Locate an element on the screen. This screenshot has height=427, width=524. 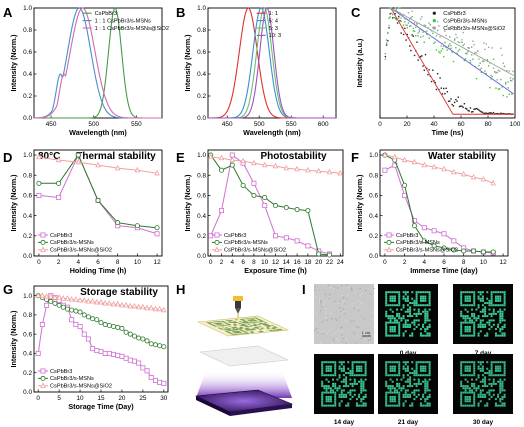
x-tick-label: 25 is located at coordinates (143, 398).